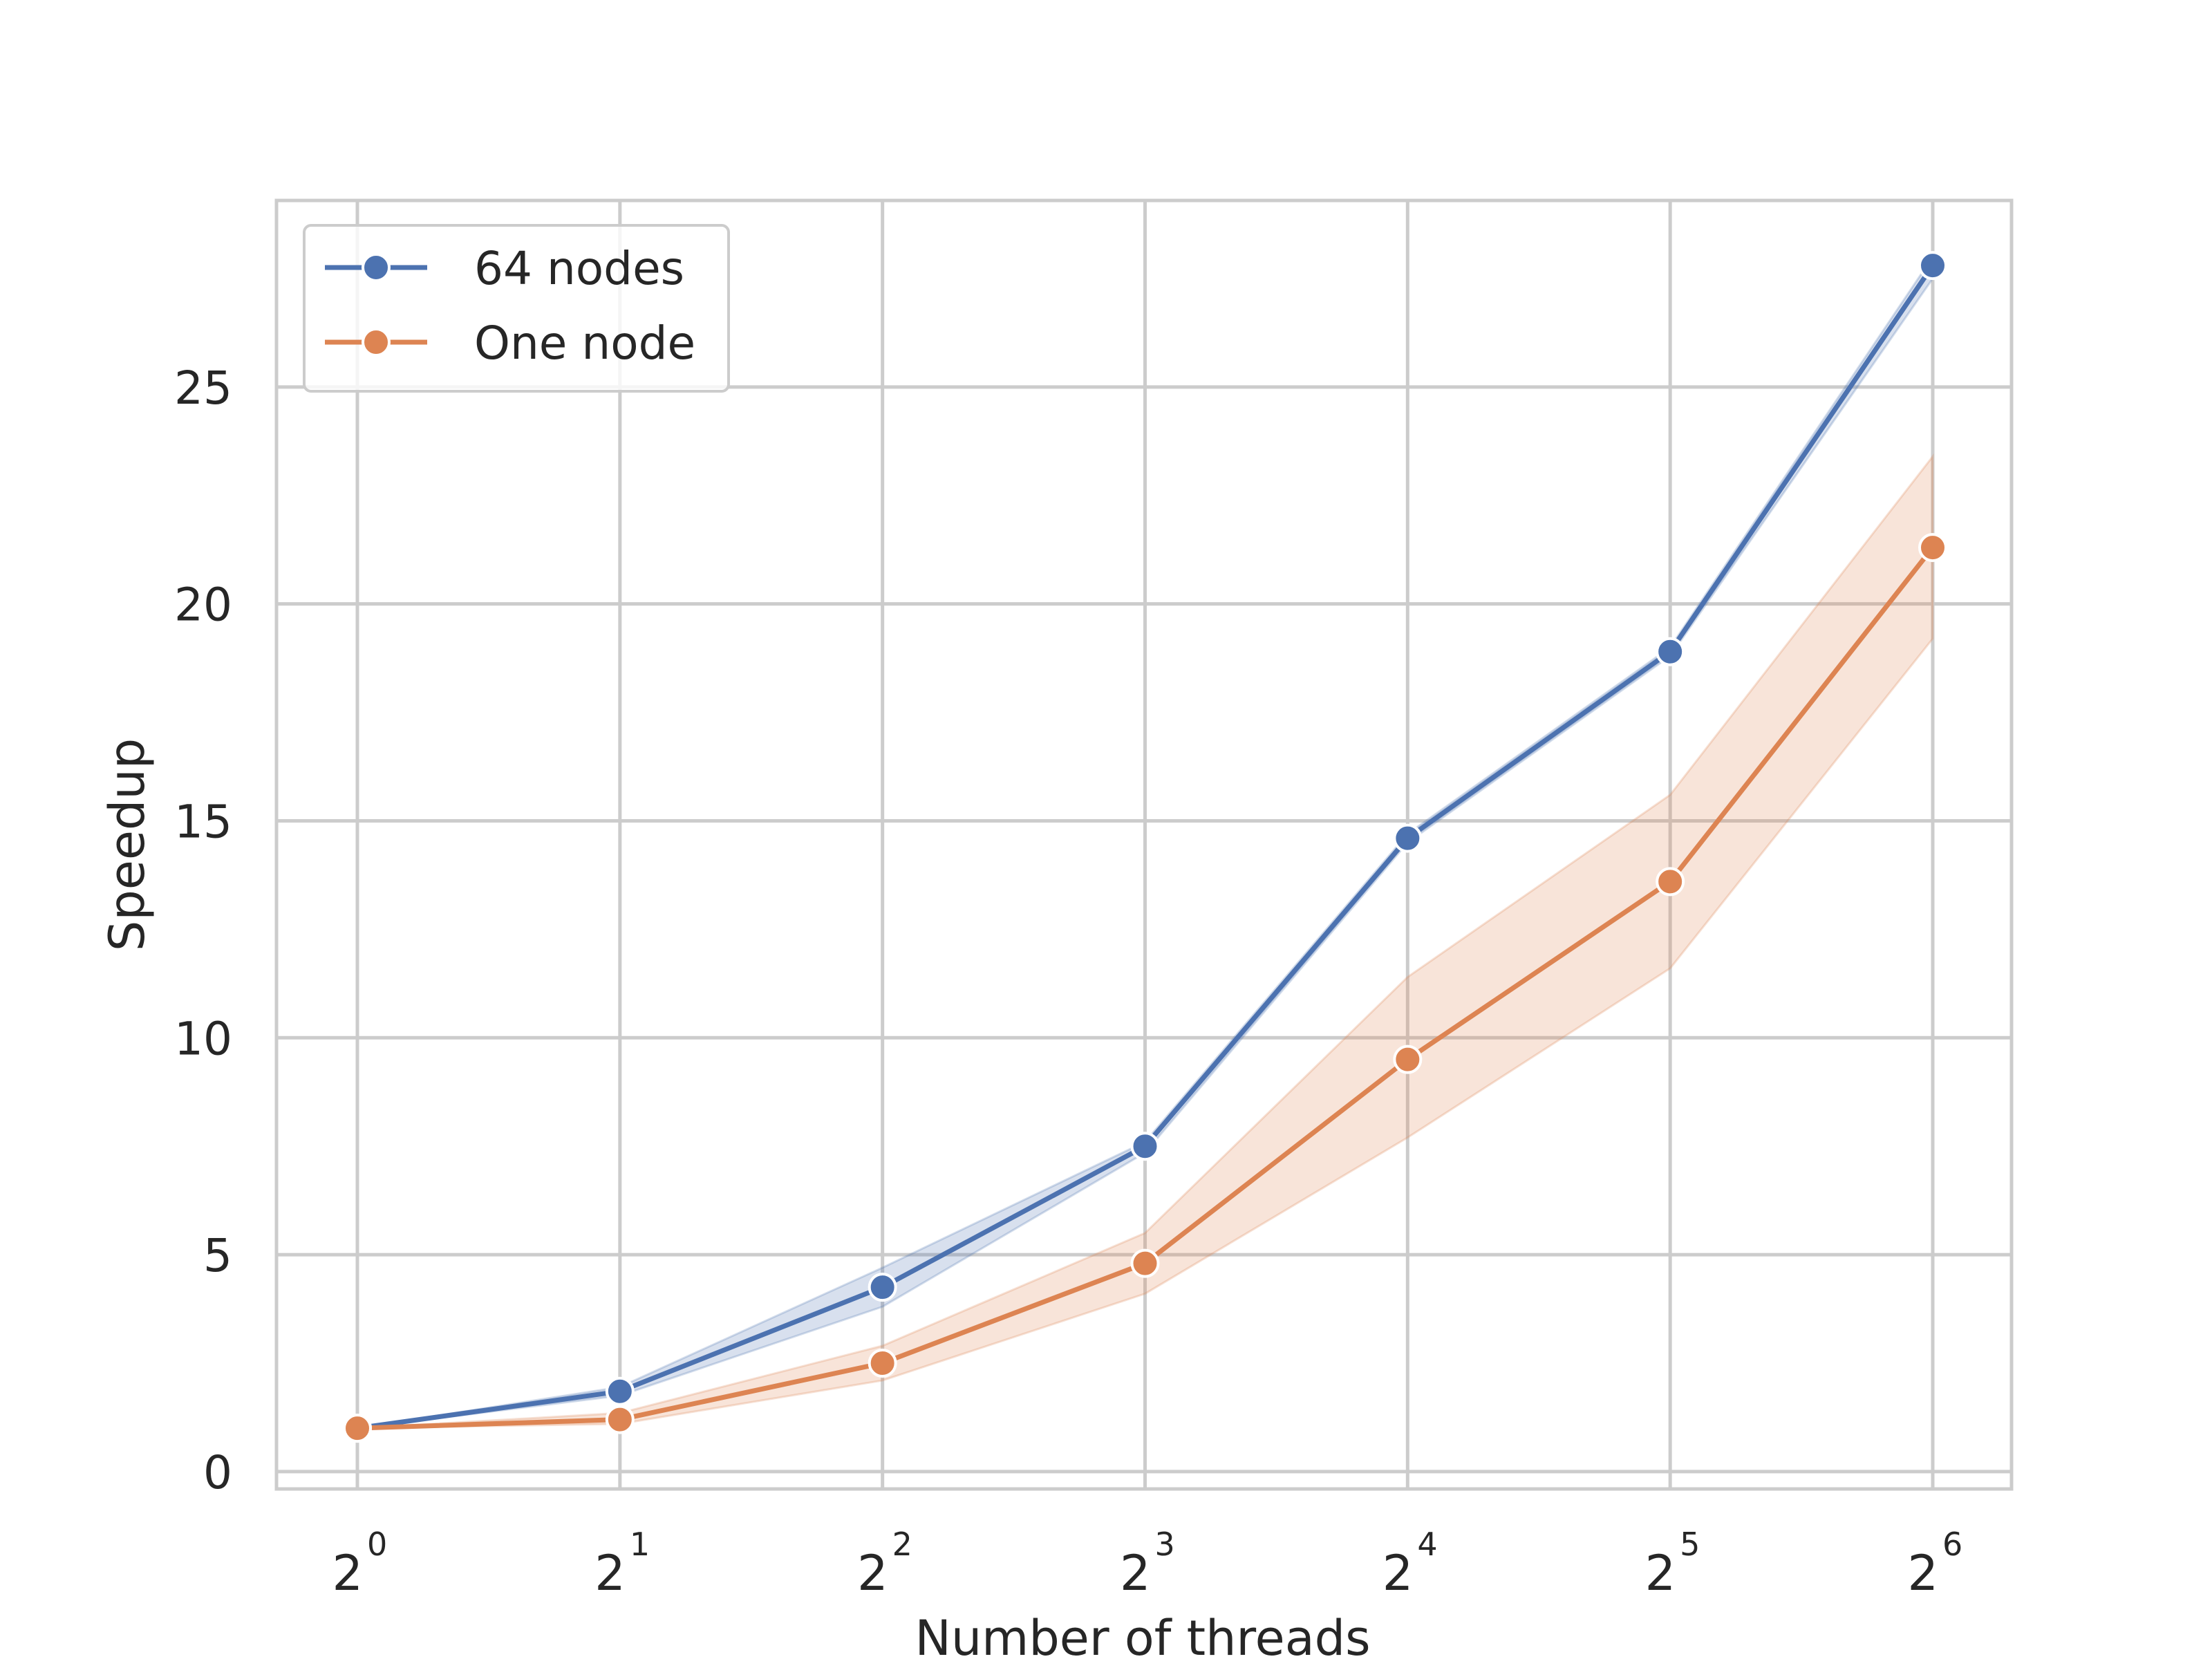 This screenshot has height=1659, width=2212. Describe the element at coordinates (1427, 1544) in the screenshot. I see `x-tick-exponent: 4` at that location.